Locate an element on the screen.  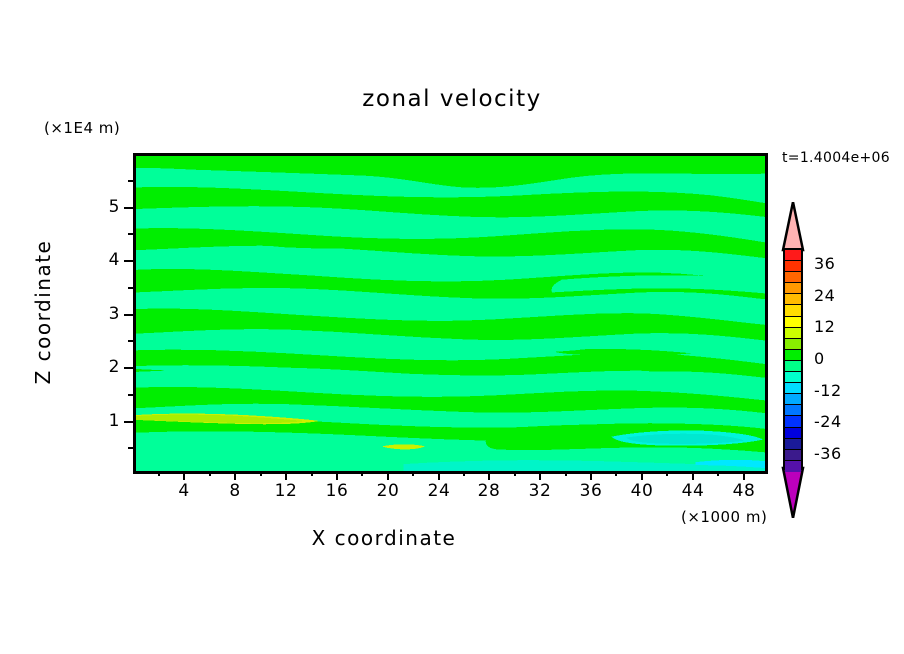
y-tick-label-1: 1 is located at coordinates (114, 421).